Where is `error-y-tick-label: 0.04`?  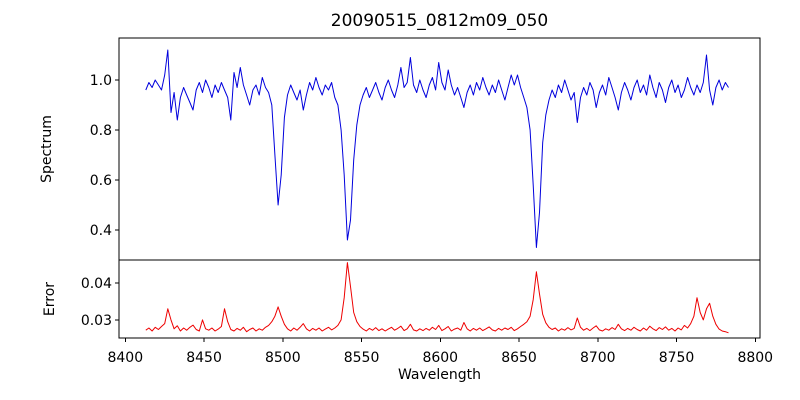
error-y-tick-label: 0.04 is located at coordinates (96, 284).